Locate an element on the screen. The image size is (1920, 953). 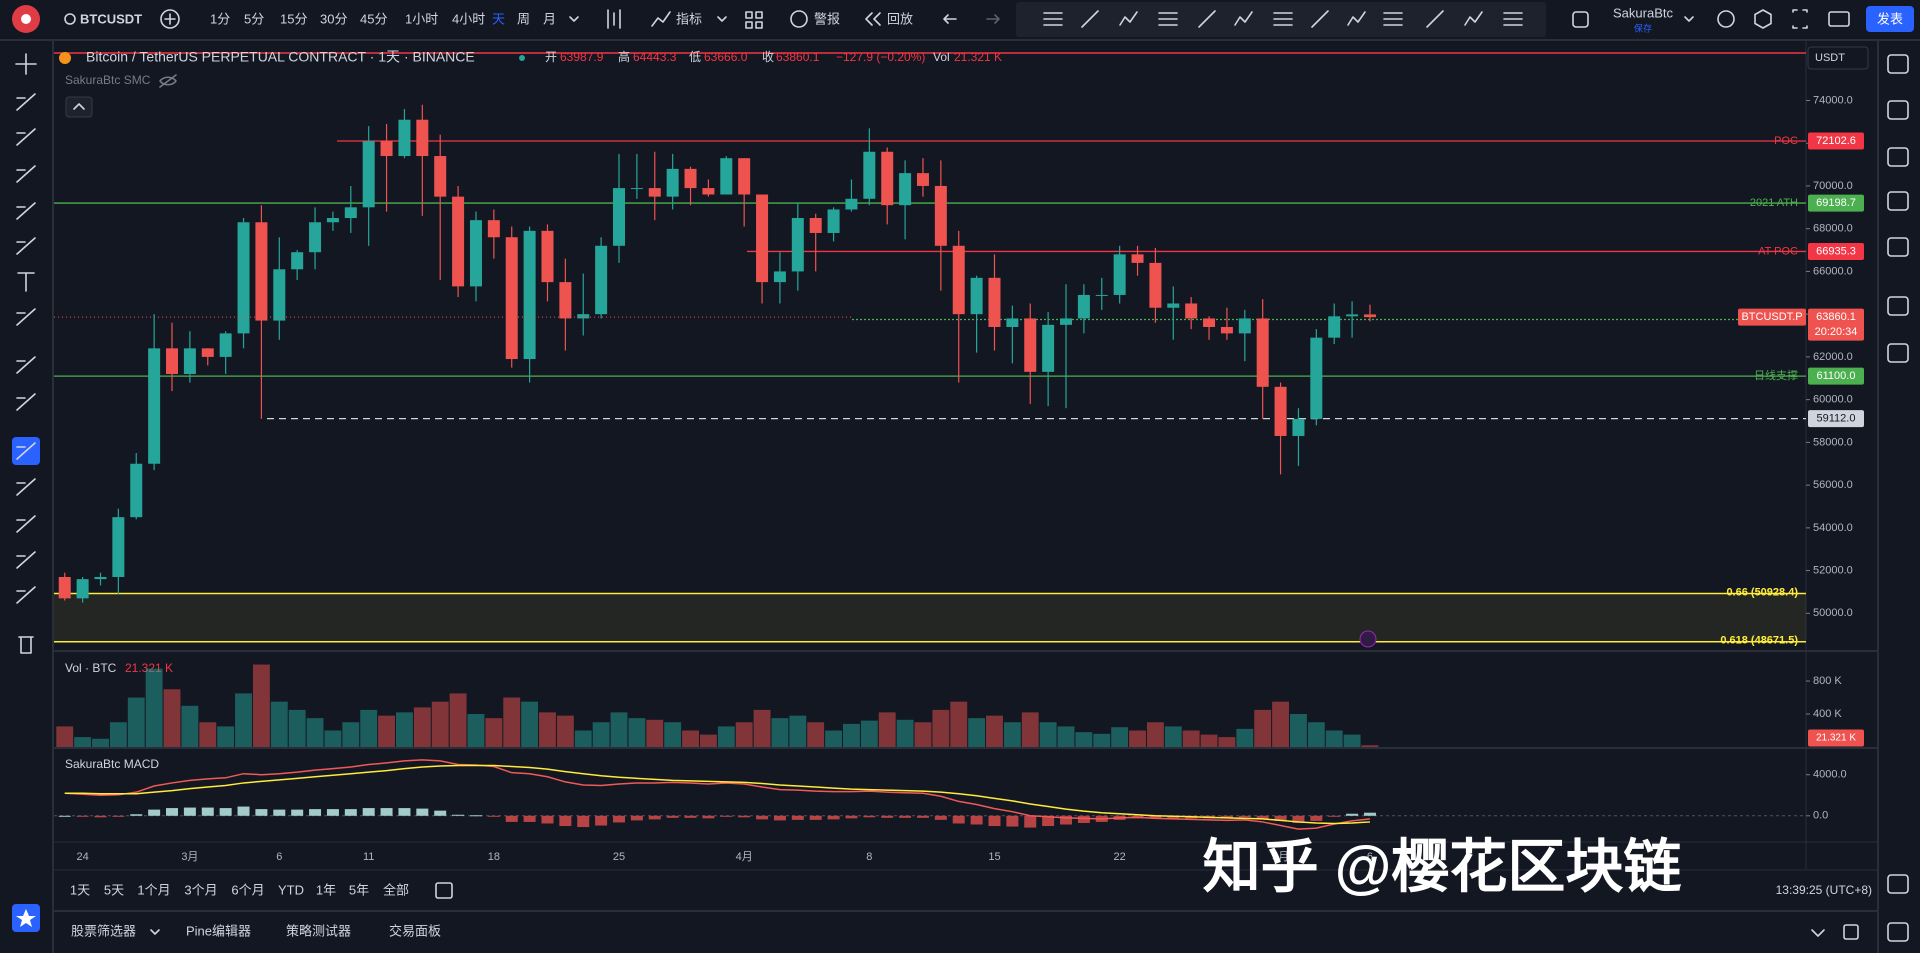
interval-button: 周 is located at coordinates (523, 18).